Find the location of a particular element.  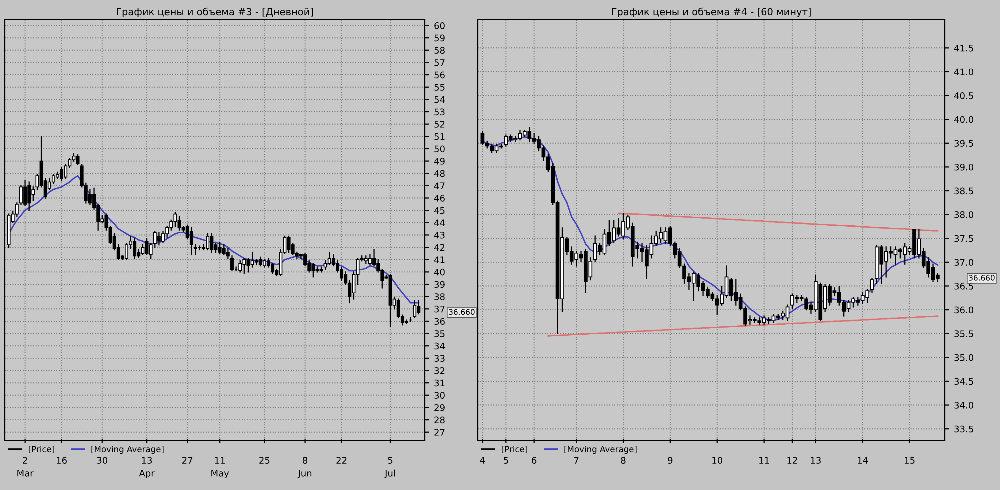

y-tick-label: 57 is located at coordinates (439, 63).